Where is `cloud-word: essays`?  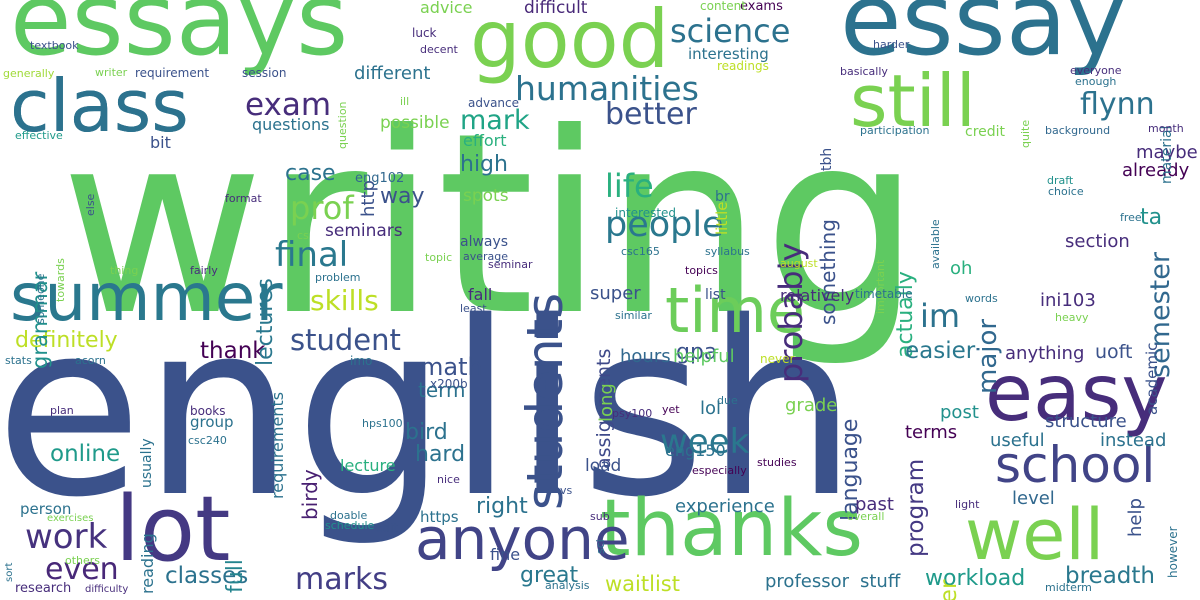
cloud-word: essays is located at coordinates (179, 39).